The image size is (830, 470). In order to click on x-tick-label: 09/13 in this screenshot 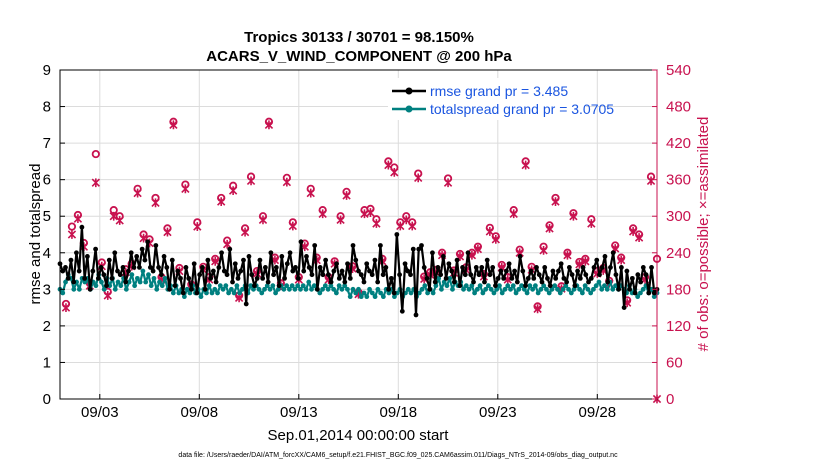, I will do `click(299, 412)`.